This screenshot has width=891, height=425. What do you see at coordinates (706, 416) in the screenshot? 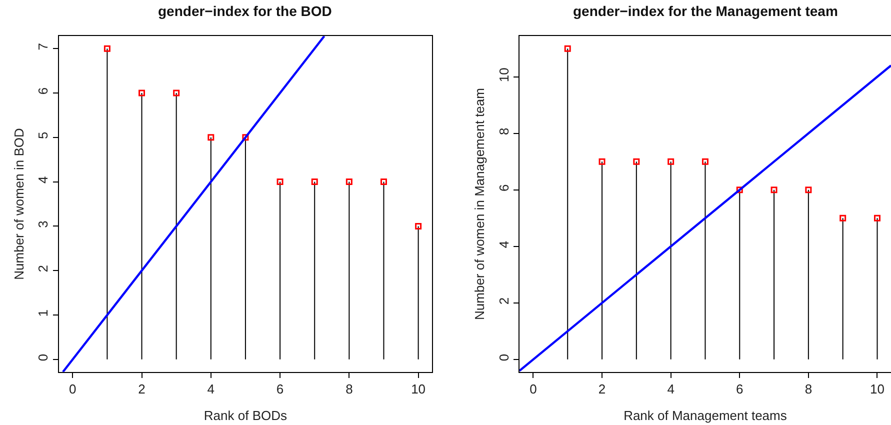
I see `x-axis-title: Rank of Management teams` at bounding box center [706, 416].